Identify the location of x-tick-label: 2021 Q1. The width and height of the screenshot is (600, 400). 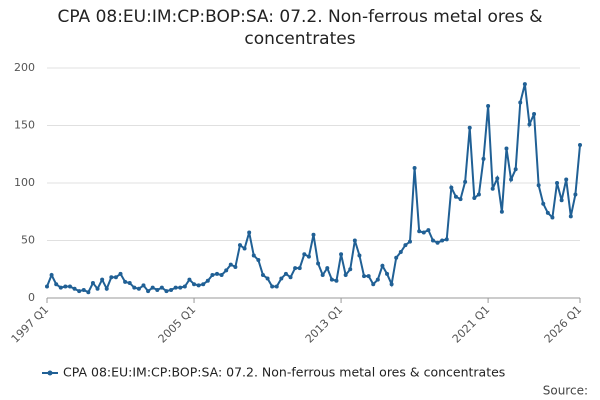
(471, 324).